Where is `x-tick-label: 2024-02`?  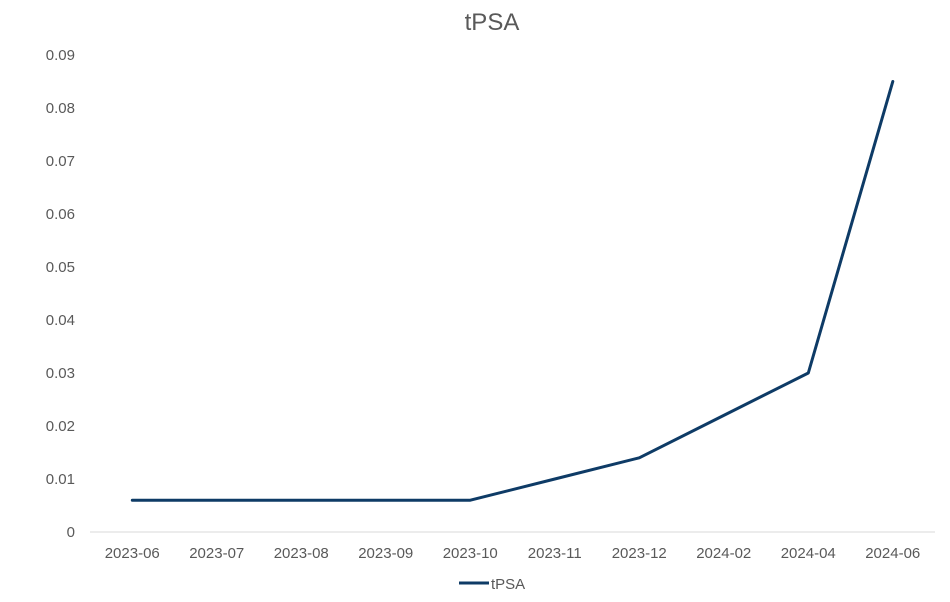
x-tick-label: 2024-02 is located at coordinates (723, 553).